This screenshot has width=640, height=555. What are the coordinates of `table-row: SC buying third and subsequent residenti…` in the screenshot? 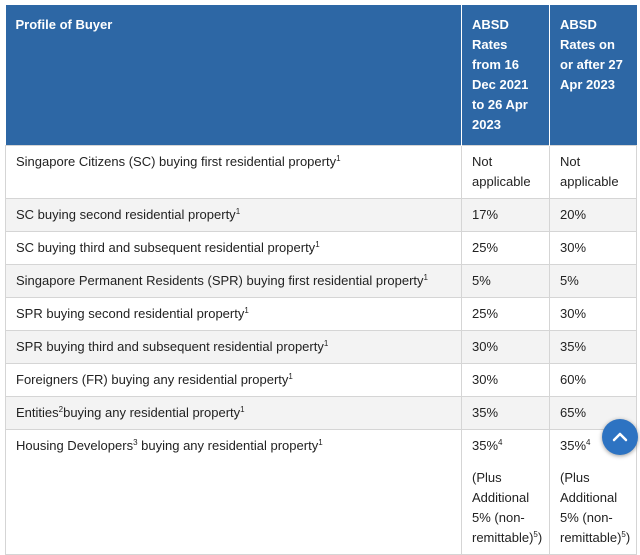 It's located at (321, 248).